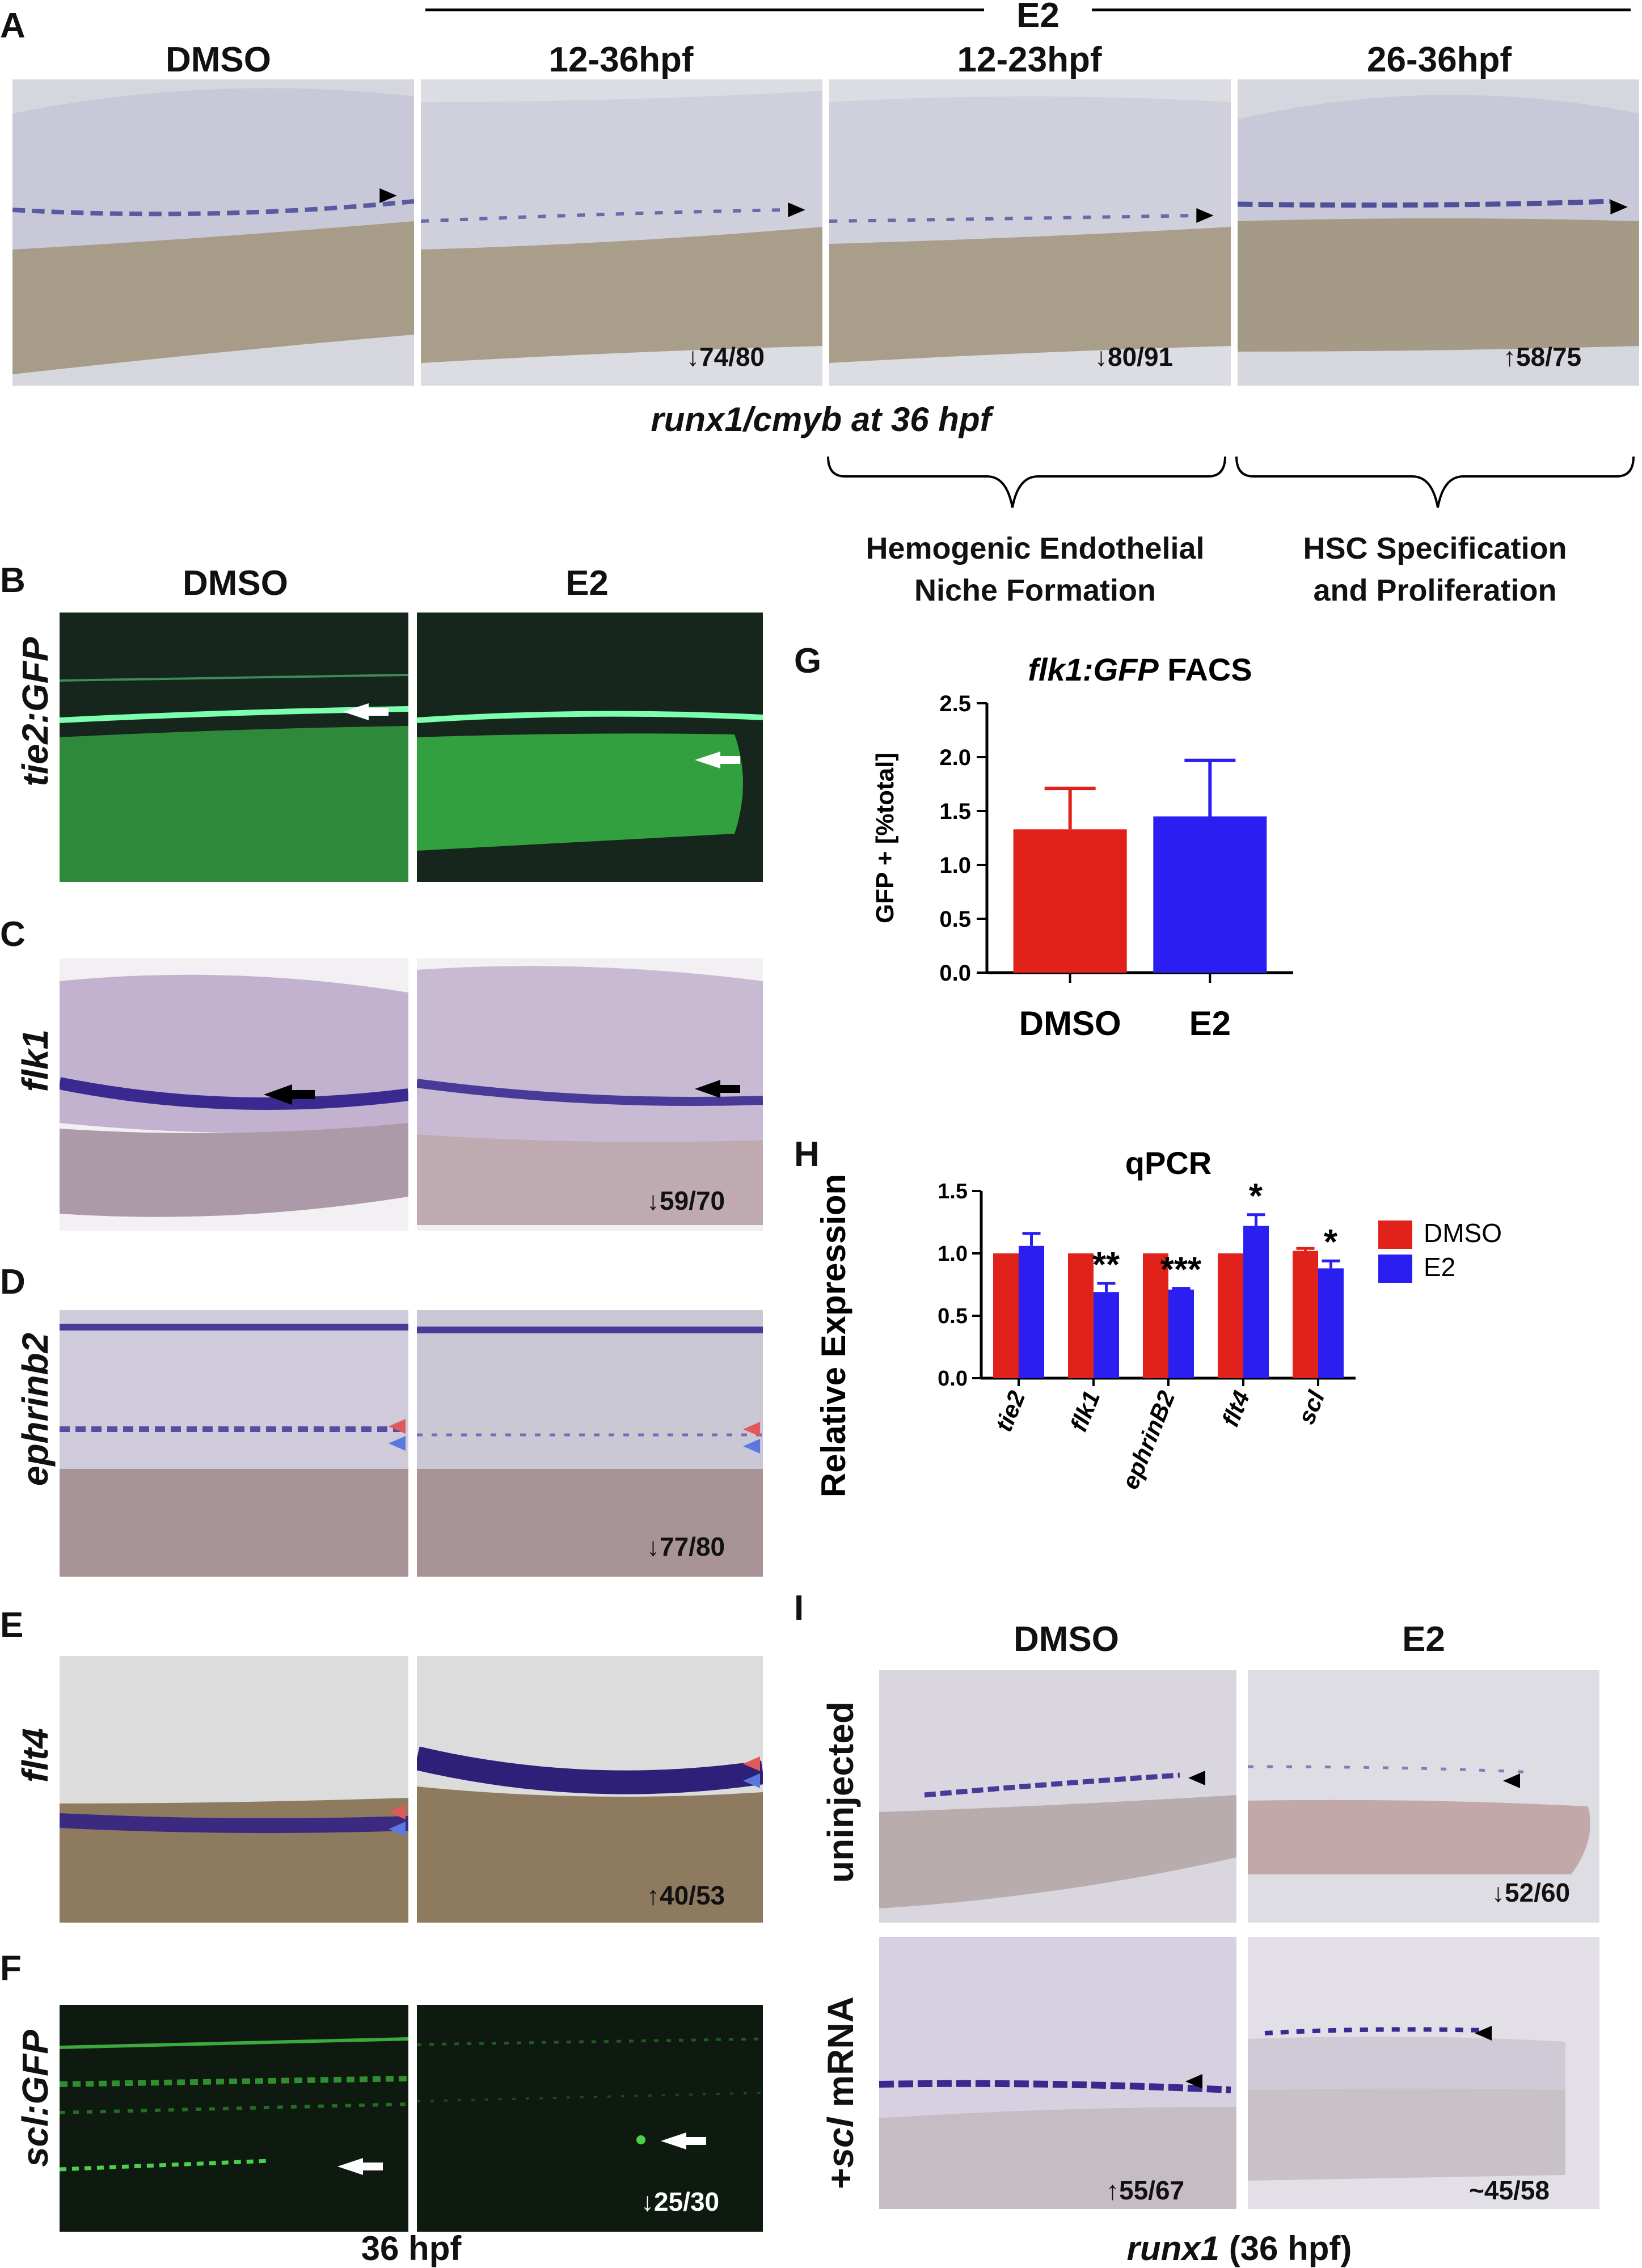 This screenshot has height=2268, width=1642. I want to click on panel-letter-d: D, so click(13, 1282).